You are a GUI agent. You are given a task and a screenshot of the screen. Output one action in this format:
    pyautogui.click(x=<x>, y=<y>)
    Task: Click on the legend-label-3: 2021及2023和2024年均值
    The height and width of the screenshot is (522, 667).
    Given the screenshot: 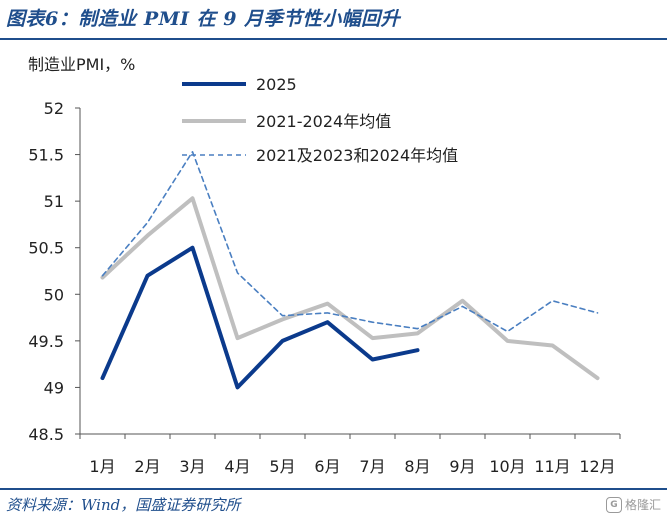 What is the action you would take?
    pyautogui.click(x=357, y=155)
    